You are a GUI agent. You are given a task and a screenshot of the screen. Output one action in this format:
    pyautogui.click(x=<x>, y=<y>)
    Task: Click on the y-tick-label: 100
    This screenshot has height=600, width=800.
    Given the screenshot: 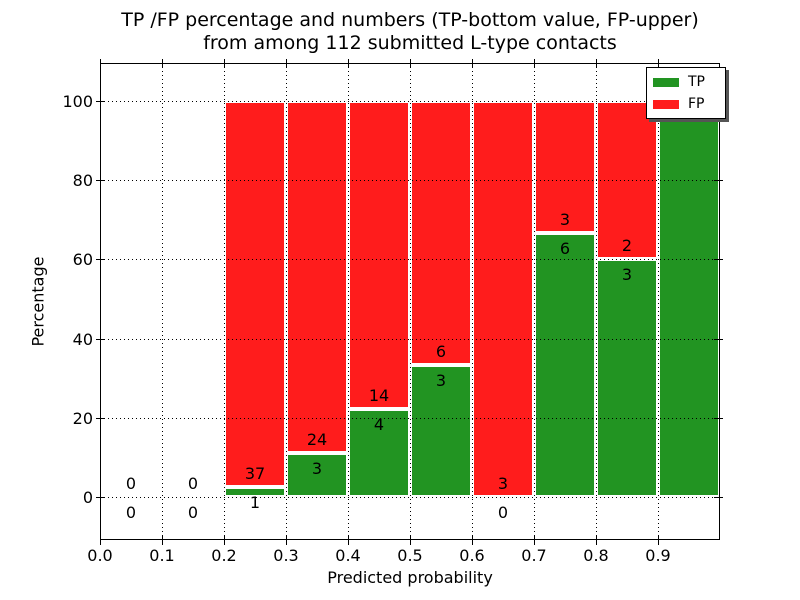 What is the action you would take?
    pyautogui.click(x=77, y=101)
    